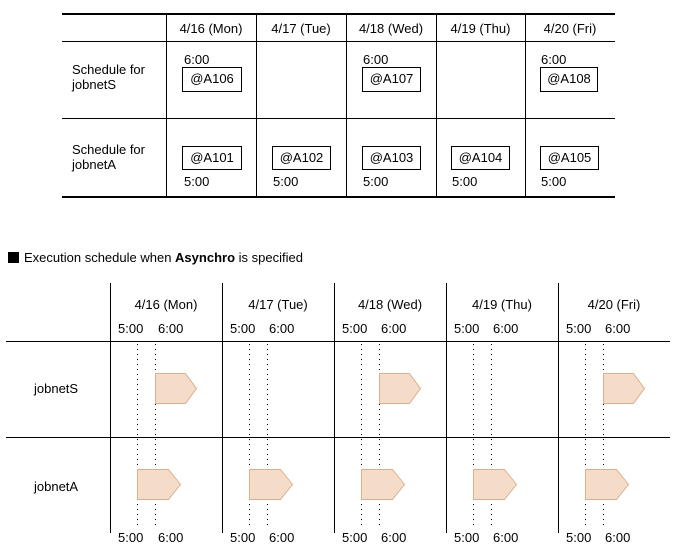 The height and width of the screenshot is (550, 673). Describe the element at coordinates (269, 257) in the screenshot. I see `caption-suffix: is specified` at that location.